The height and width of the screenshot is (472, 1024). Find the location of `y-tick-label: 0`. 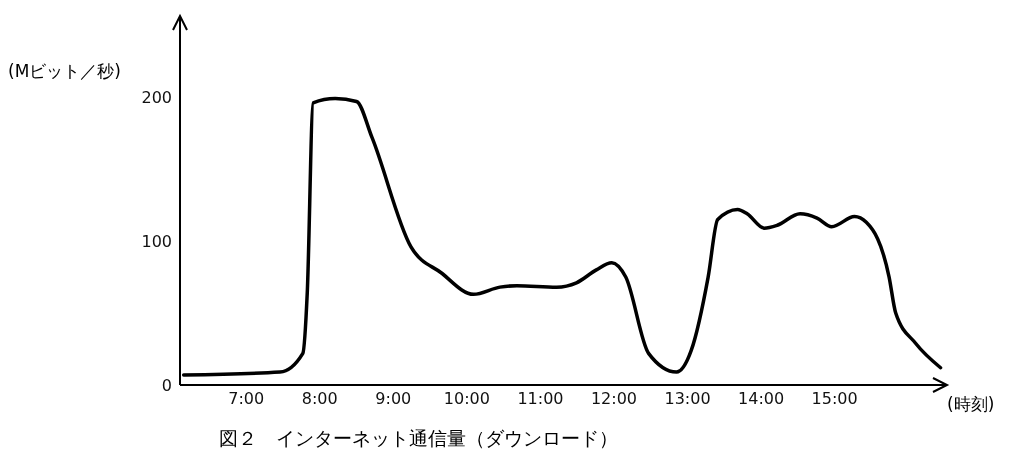

y-tick-label: 0 is located at coordinates (166, 385).